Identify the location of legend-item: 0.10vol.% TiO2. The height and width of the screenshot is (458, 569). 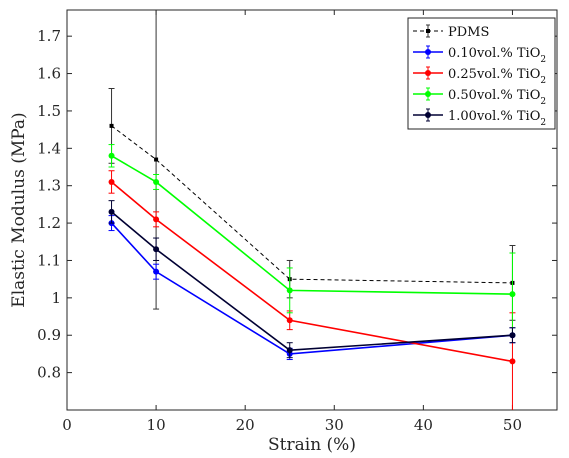
(479, 55).